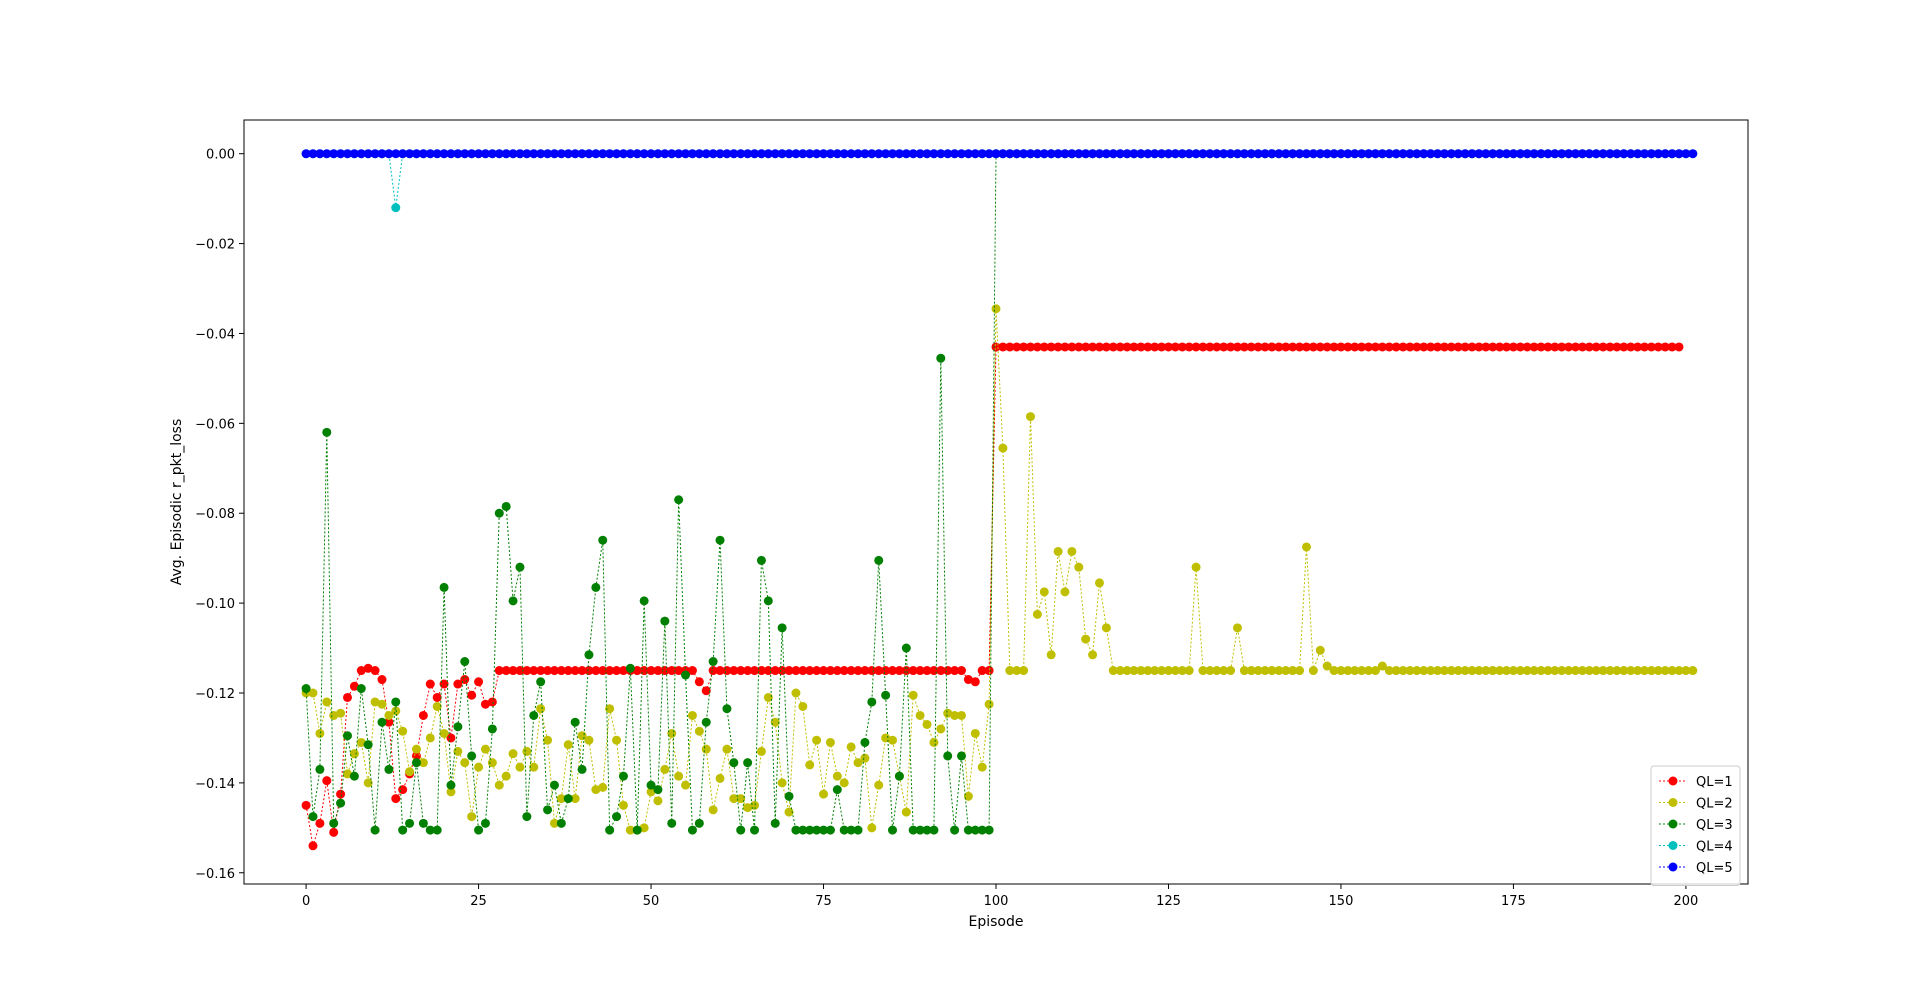 This screenshot has width=1920, height=983. What do you see at coordinates (215, 424) in the screenshot?
I see `y-tick-label: −0.06` at bounding box center [215, 424].